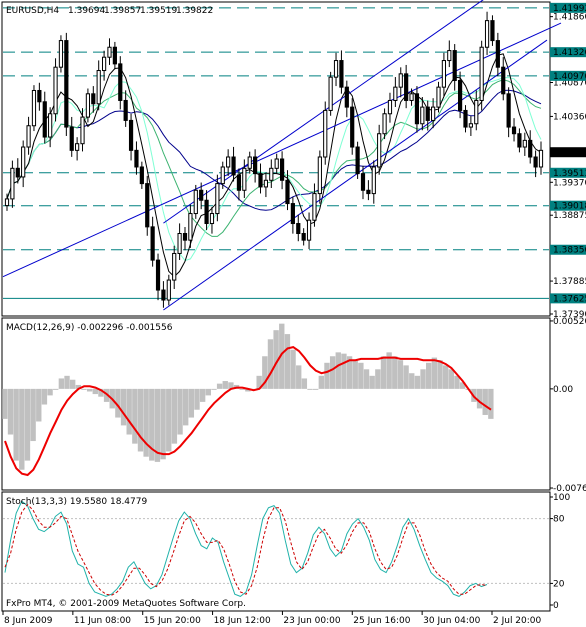  What do you see at coordinates (561, 498) in the screenshot?
I see `stoch-tick-label: 100` at bounding box center [561, 498].